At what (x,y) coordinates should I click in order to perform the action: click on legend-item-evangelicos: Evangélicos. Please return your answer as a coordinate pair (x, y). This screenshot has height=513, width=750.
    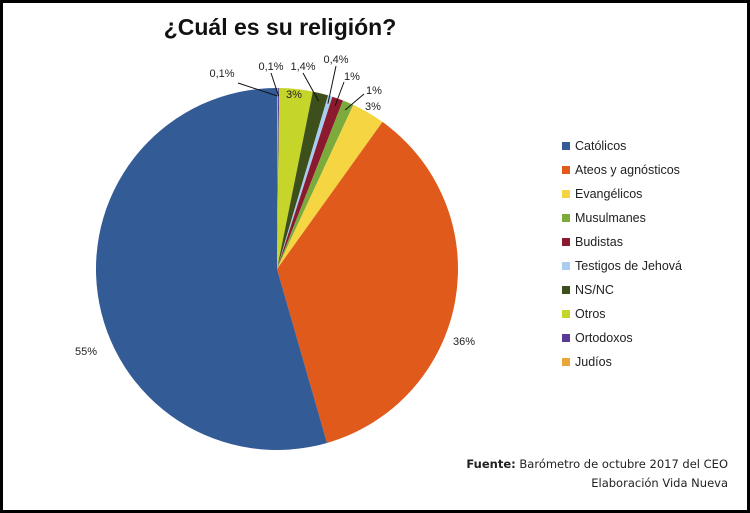
    Looking at the image, I should click on (622, 194).